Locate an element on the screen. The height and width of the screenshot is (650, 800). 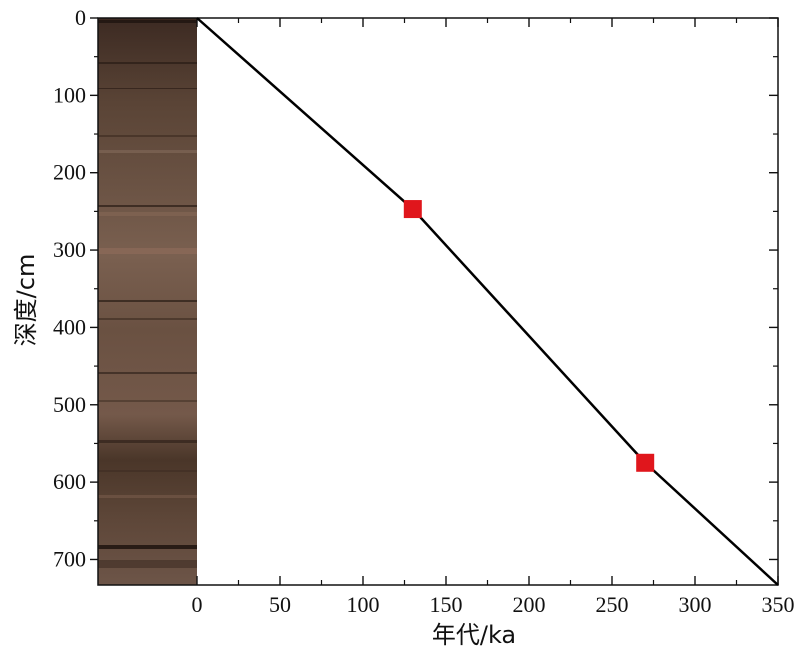
x-tick-label: 350 is located at coordinates (778, 604).